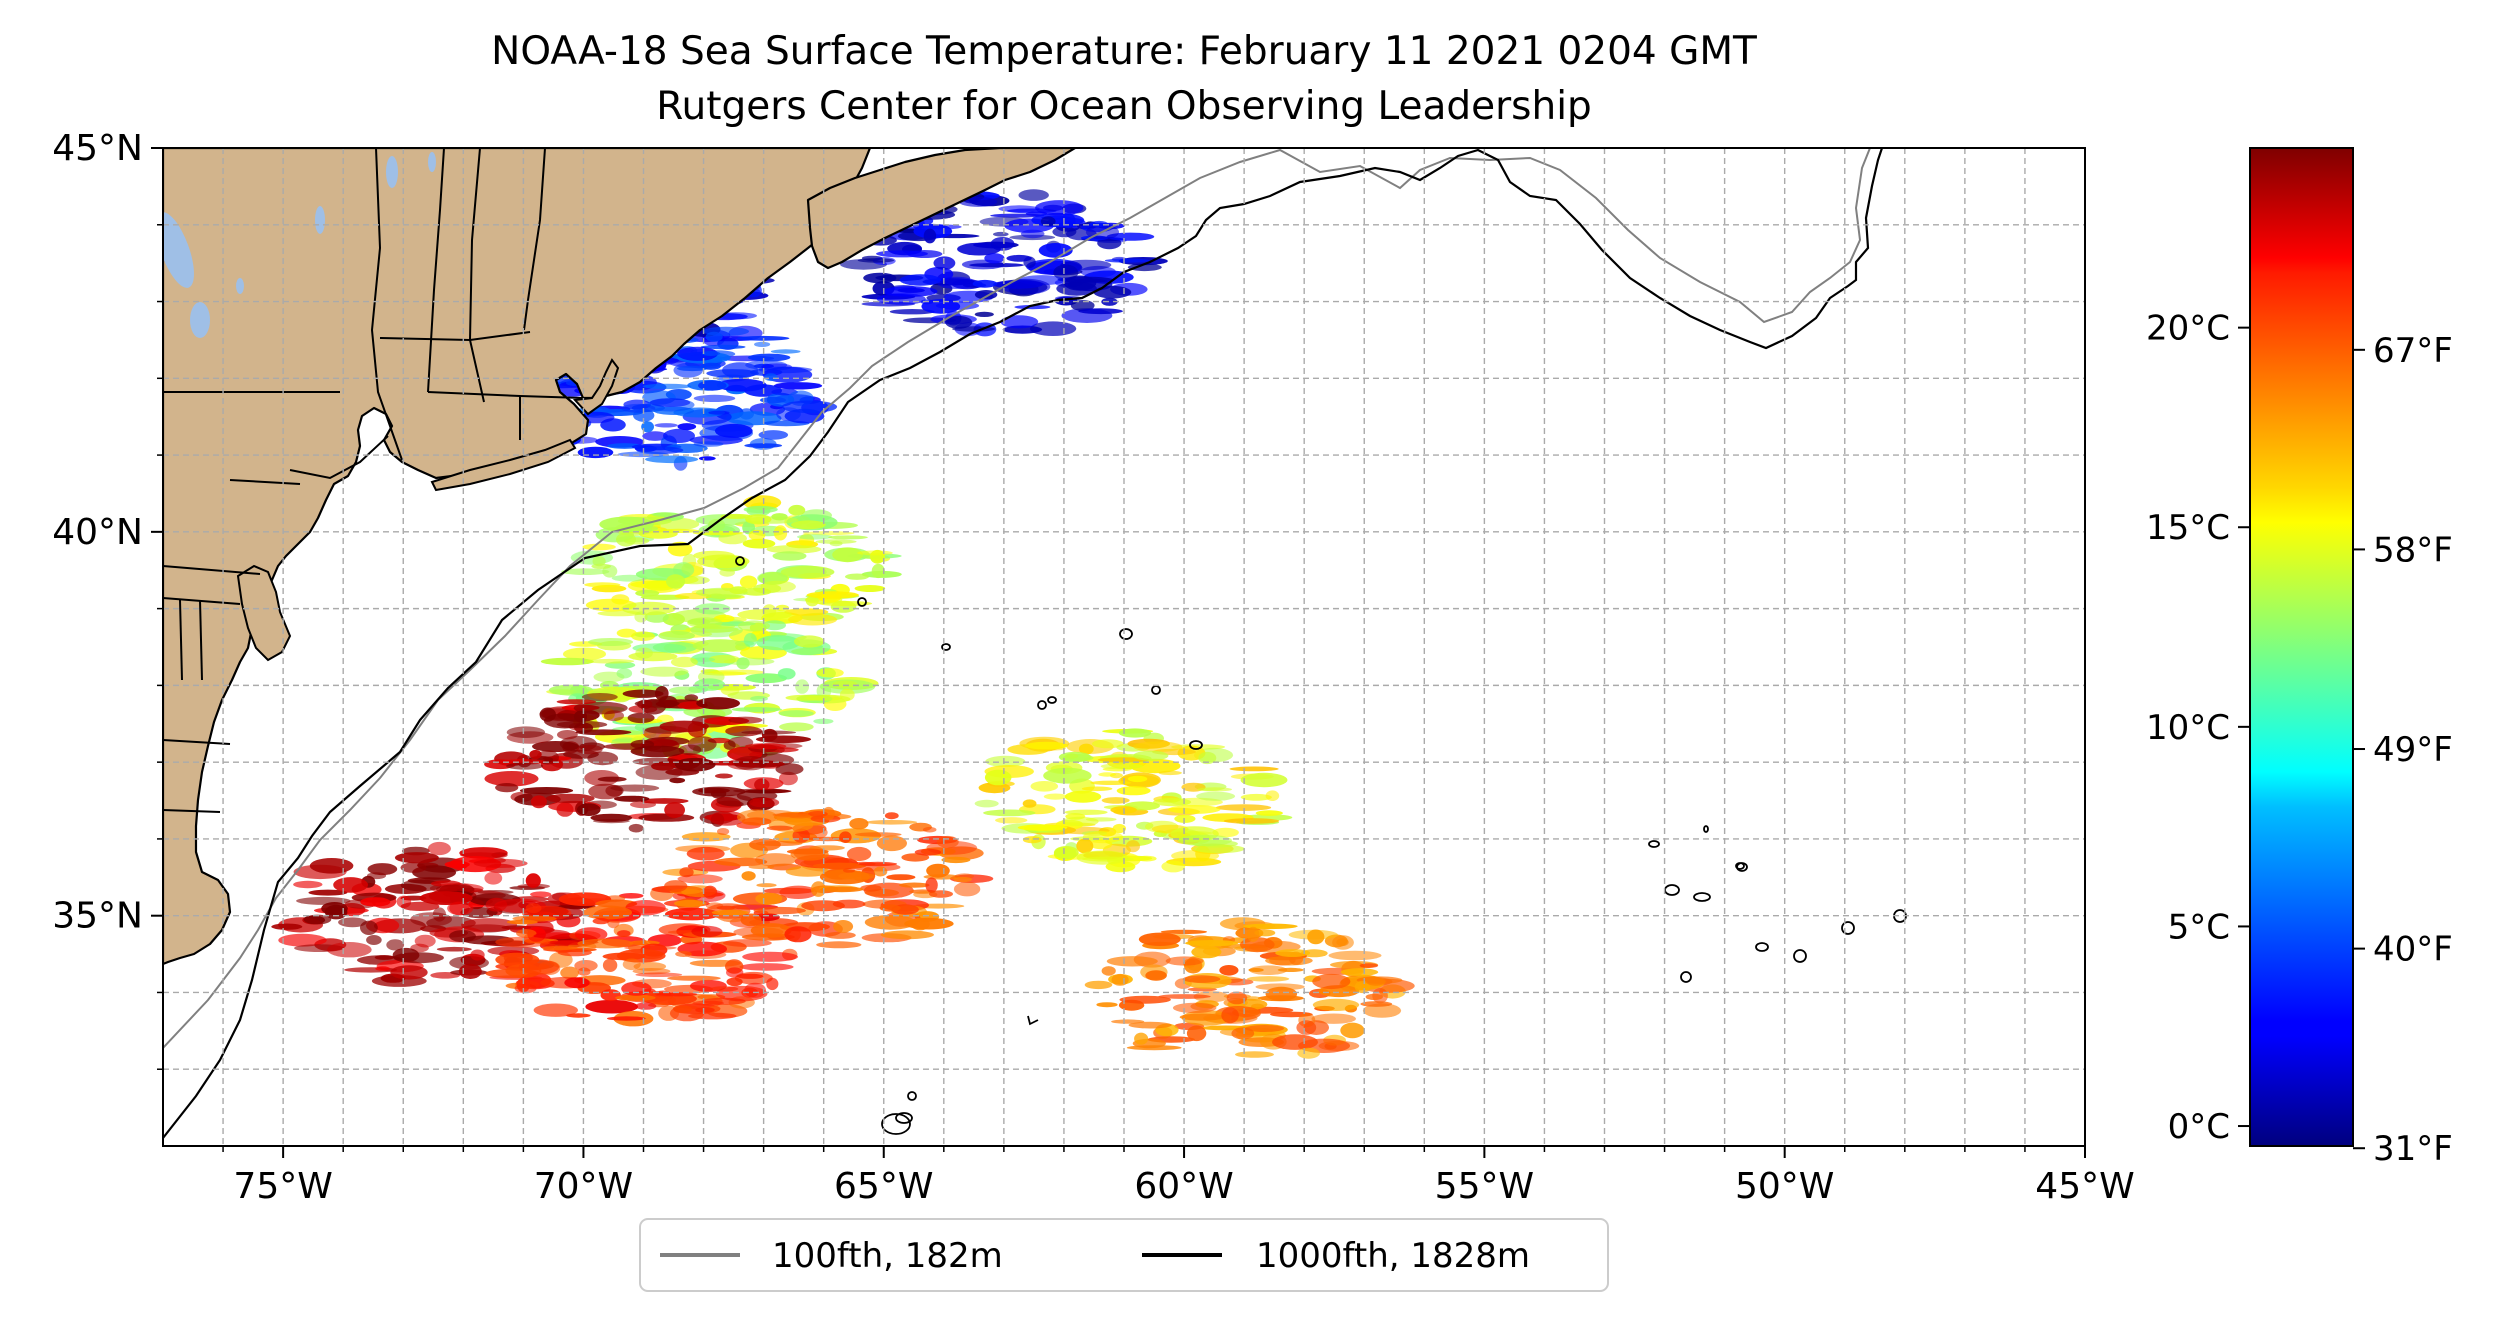 The image size is (2502, 1322). I want to click on x-tick-label: 50°W, so click(1784, 1186).